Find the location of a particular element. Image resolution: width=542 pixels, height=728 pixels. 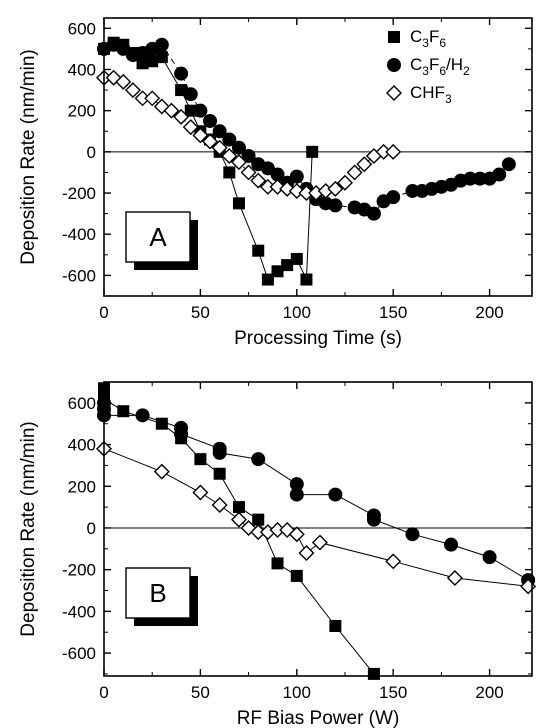

legend-label-part: C is located at coordinates (416, 36).